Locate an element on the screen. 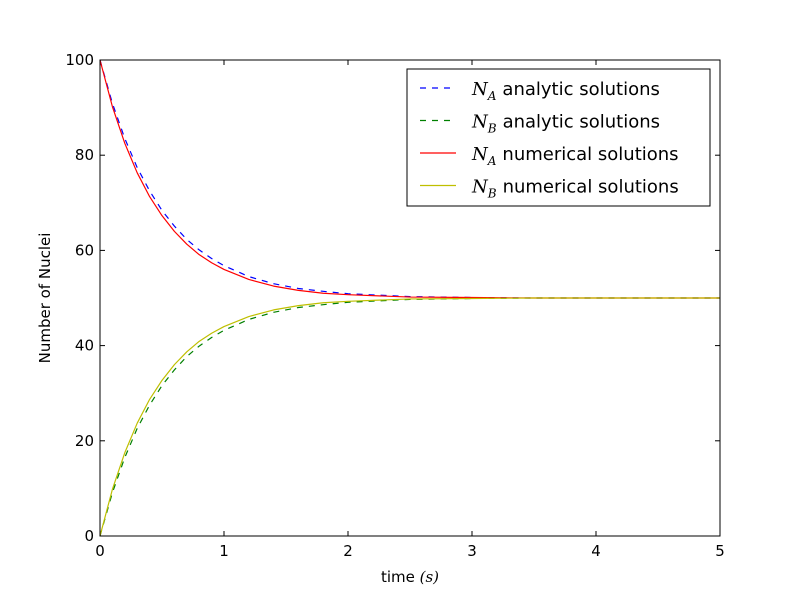 The image size is (800, 596). x-tick-label: 1 is located at coordinates (224, 551).